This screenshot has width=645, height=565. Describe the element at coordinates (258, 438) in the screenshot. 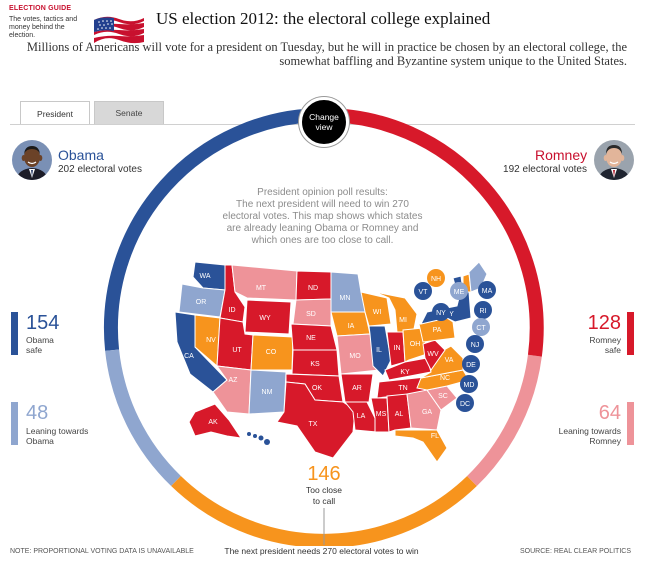

I see `state-HI` at that location.